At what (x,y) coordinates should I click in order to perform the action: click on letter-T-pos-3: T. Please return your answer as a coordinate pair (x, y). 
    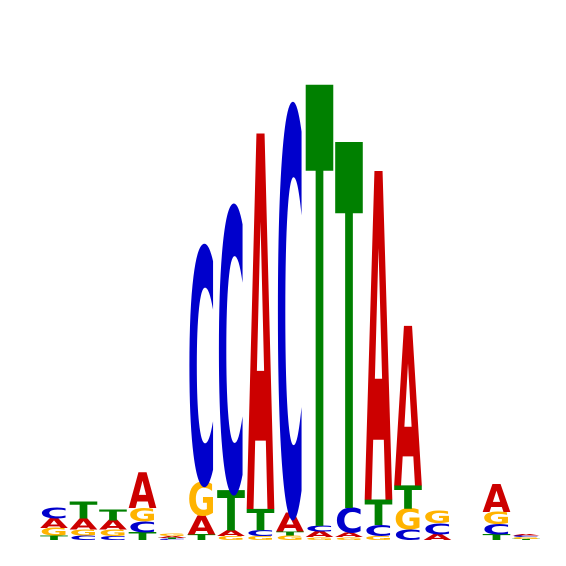
    Looking at the image, I should click on (113, 515).